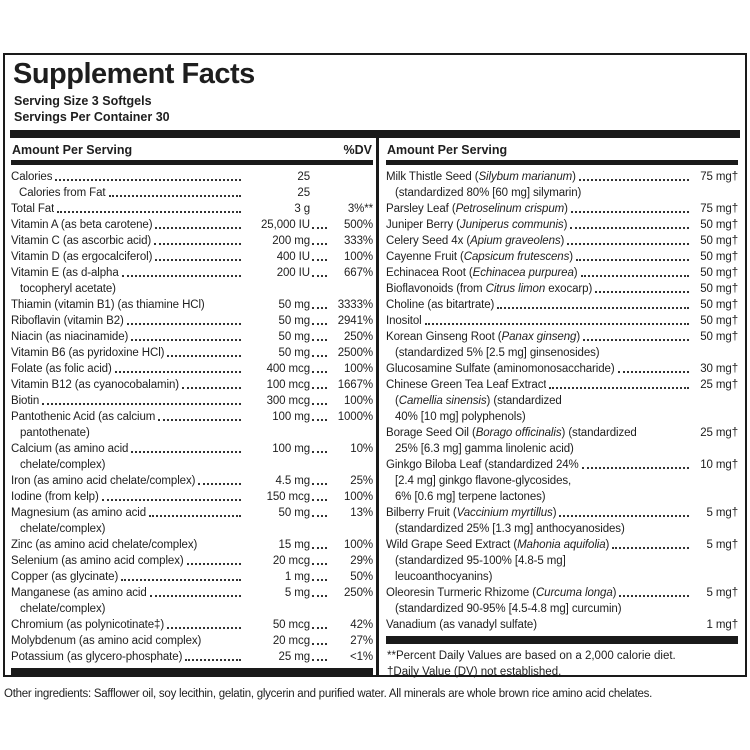 This screenshot has height=750, width=750. What do you see at coordinates (461, 625) in the screenshot?
I see `ingredient-name: Vanadium (as vanadyl sulfate)` at bounding box center [461, 625].